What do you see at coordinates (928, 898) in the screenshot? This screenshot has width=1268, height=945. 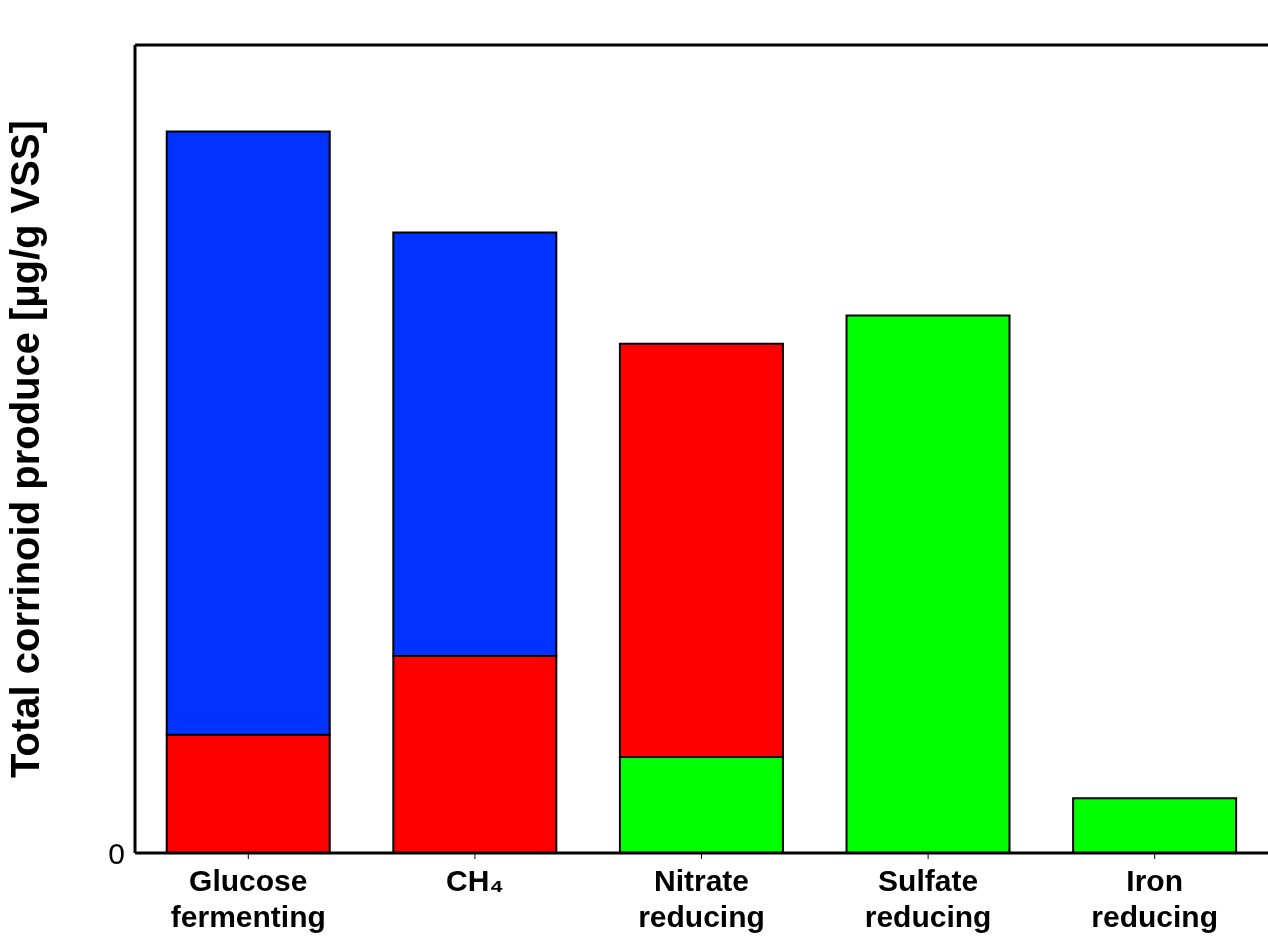 I see `x-tick-label: Sulfate reducing` at bounding box center [928, 898].